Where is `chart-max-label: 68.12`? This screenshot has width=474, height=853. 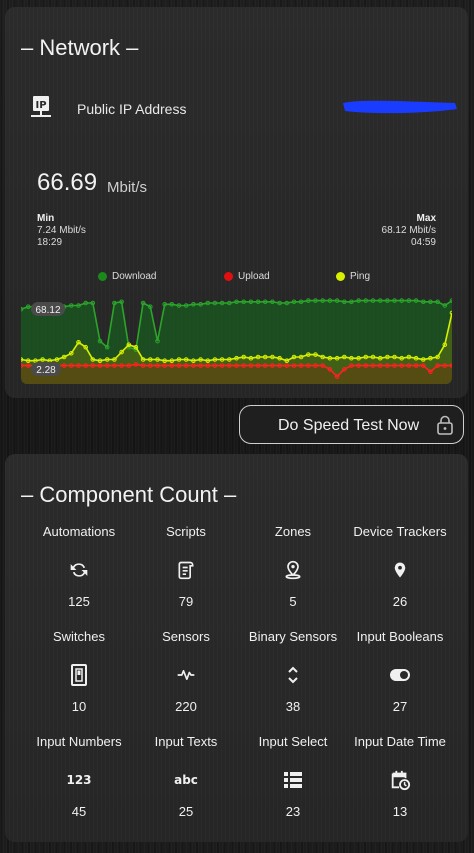 chart-max-label: 68.12 is located at coordinates (47, 310).